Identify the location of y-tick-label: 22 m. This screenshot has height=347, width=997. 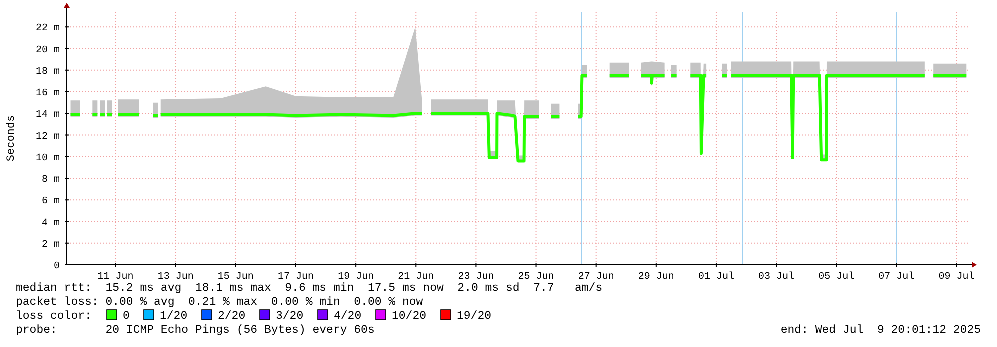
(48, 29).